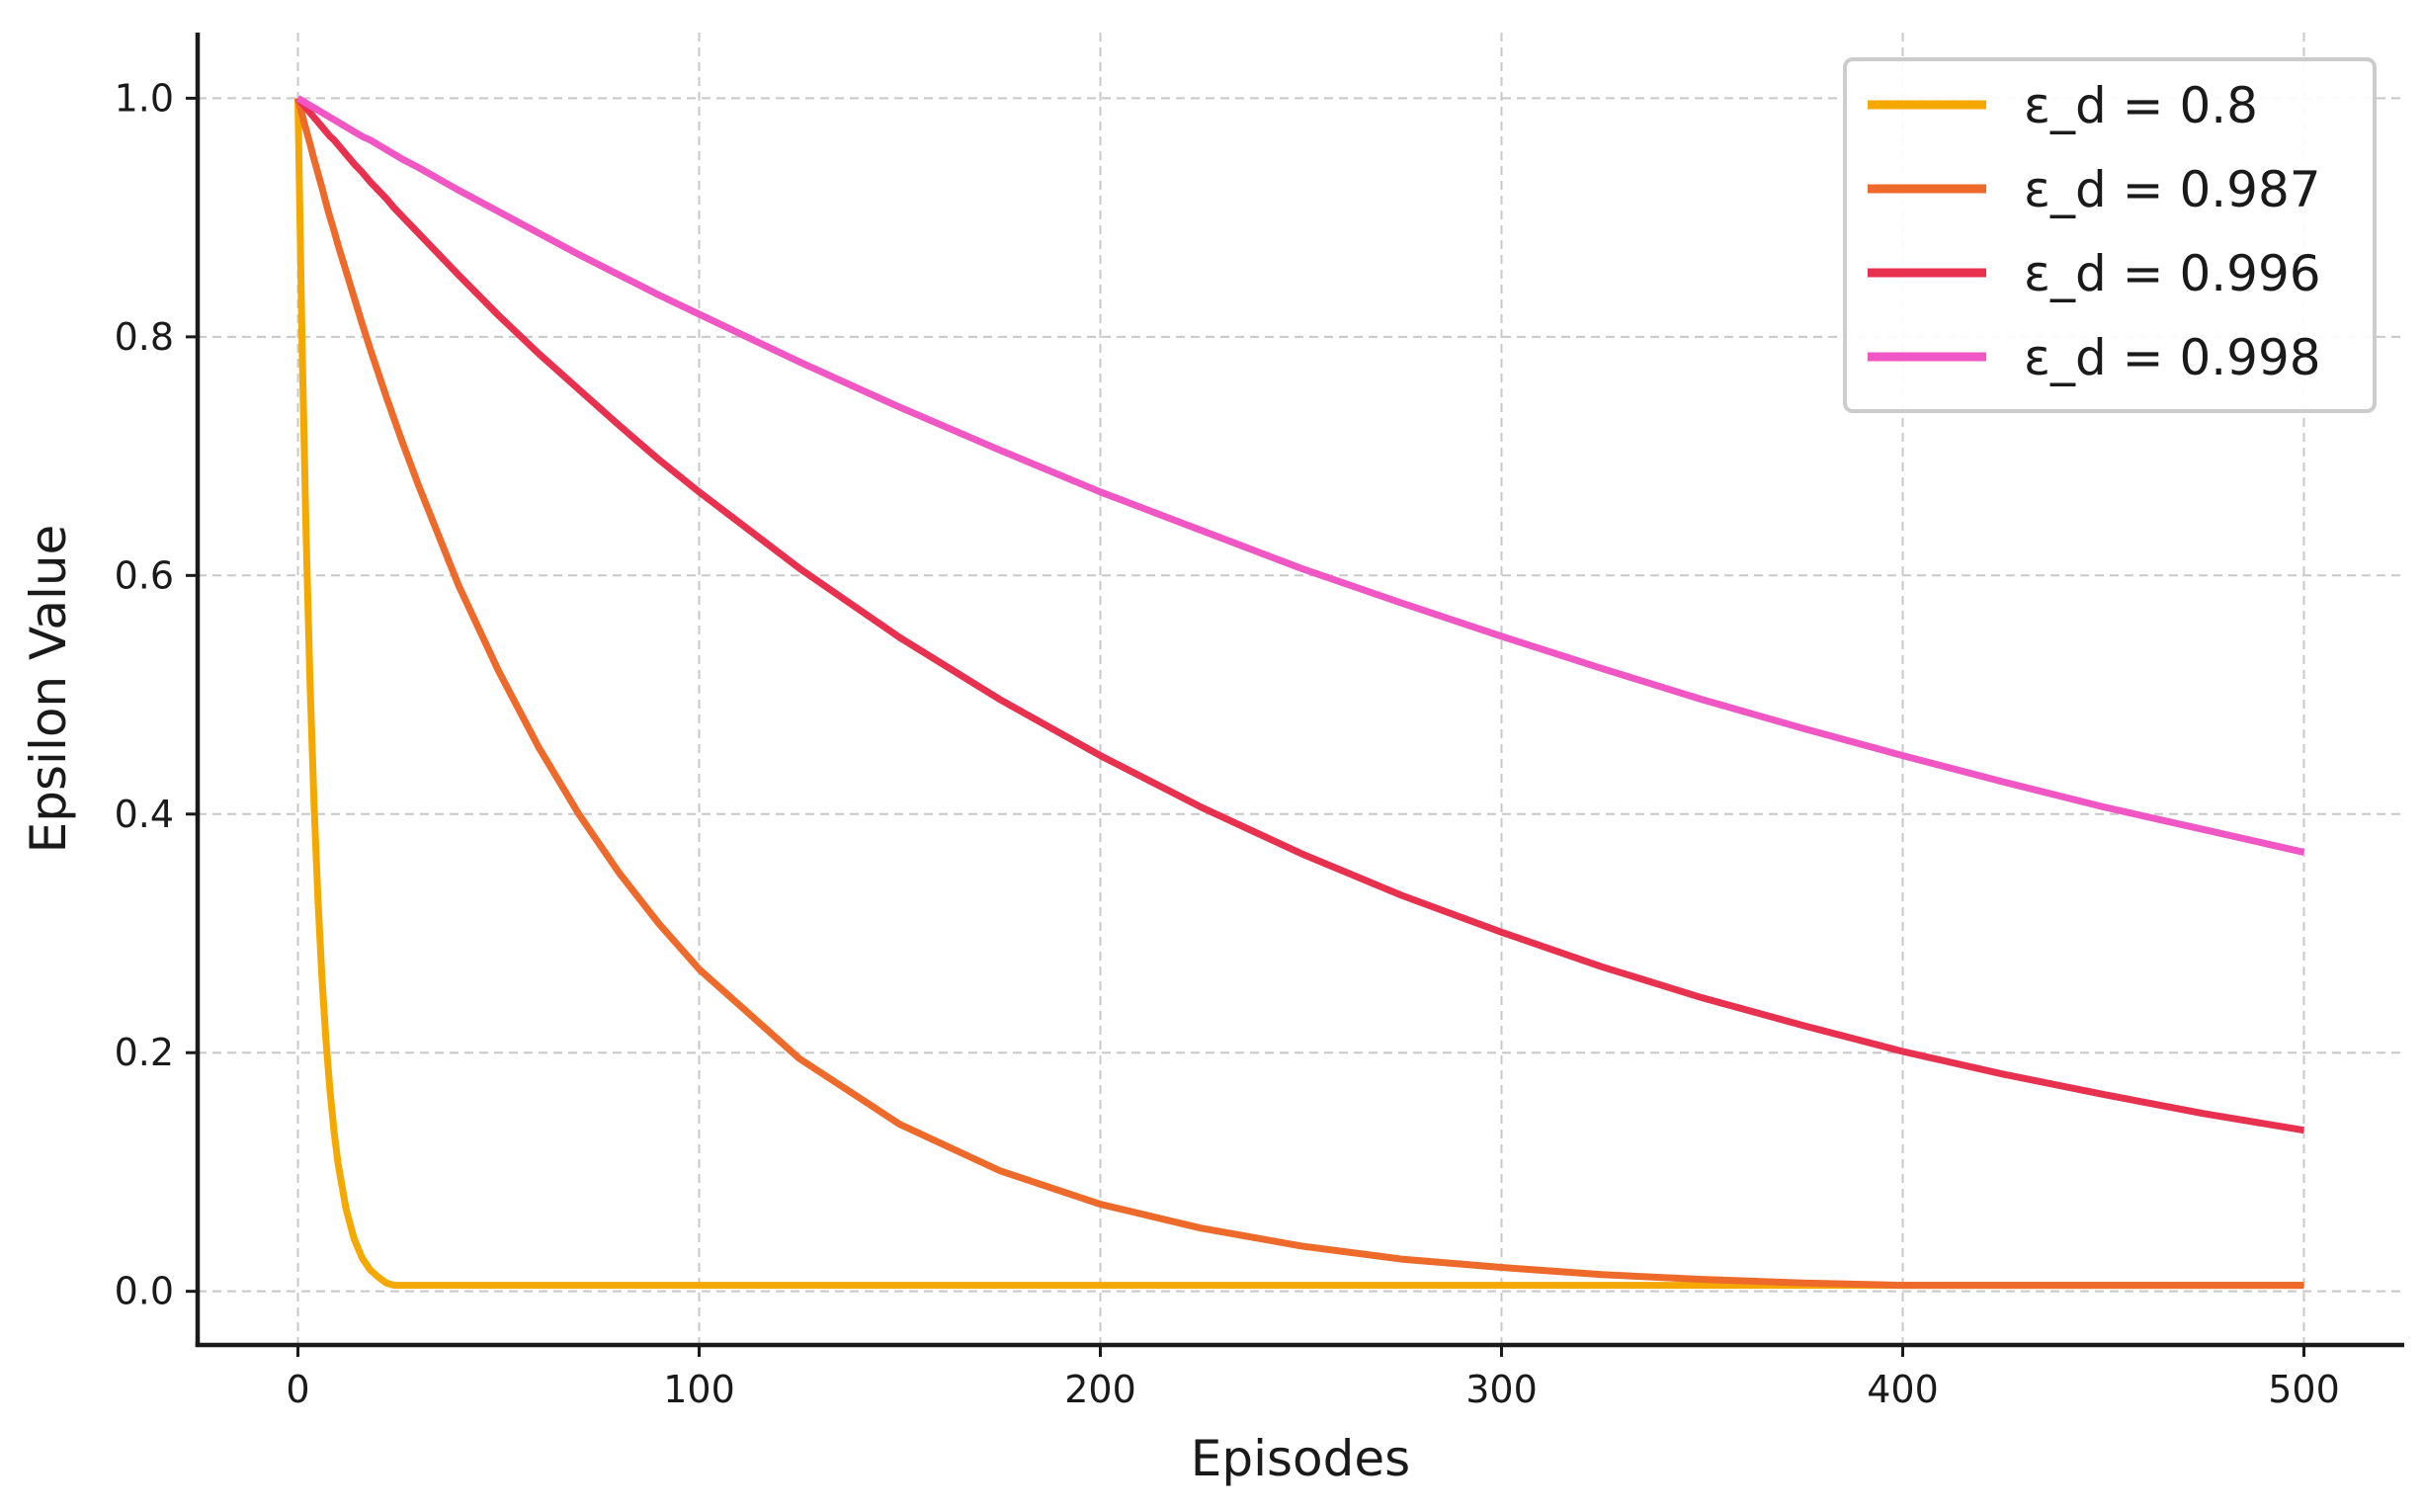 The height and width of the screenshot is (1512, 2423). What do you see at coordinates (144, 575) in the screenshot?
I see `y-tick-label: 0.6` at bounding box center [144, 575].